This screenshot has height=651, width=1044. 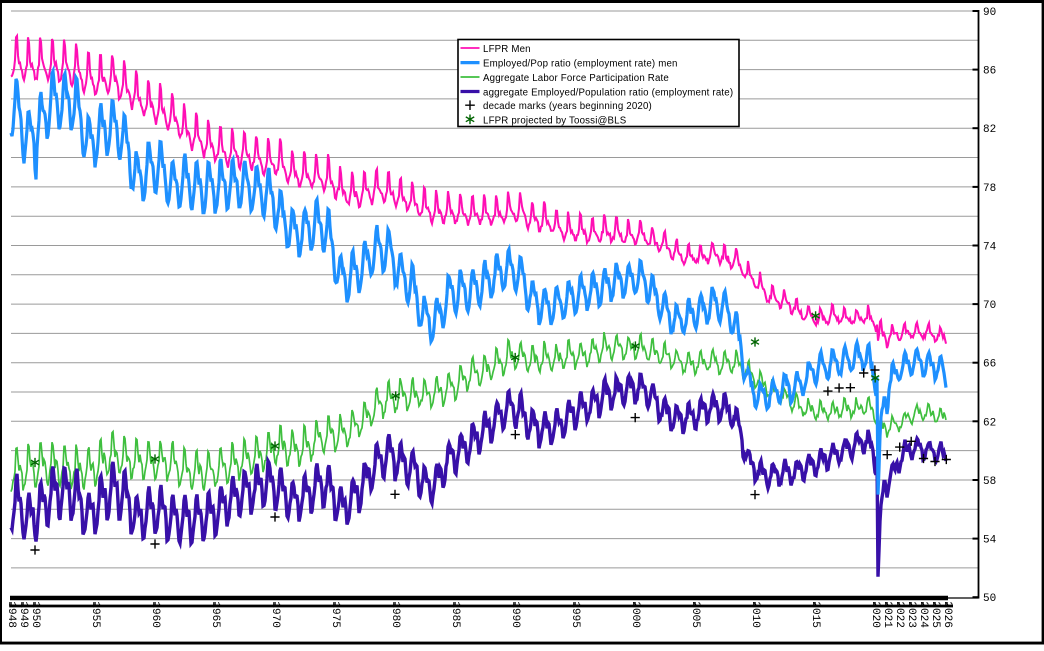 What do you see at coordinates (575, 614) in the screenshot?
I see `svg-text: 1995` at bounding box center [575, 614].